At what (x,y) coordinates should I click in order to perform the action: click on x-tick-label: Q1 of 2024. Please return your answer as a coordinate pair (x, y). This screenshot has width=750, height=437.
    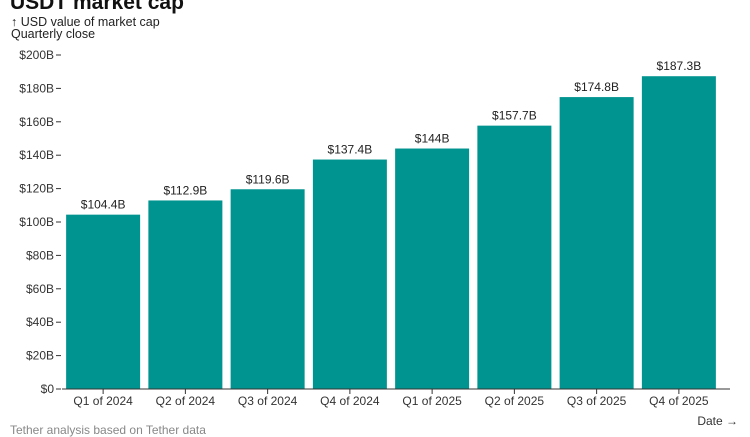
    Looking at the image, I should click on (103, 401).